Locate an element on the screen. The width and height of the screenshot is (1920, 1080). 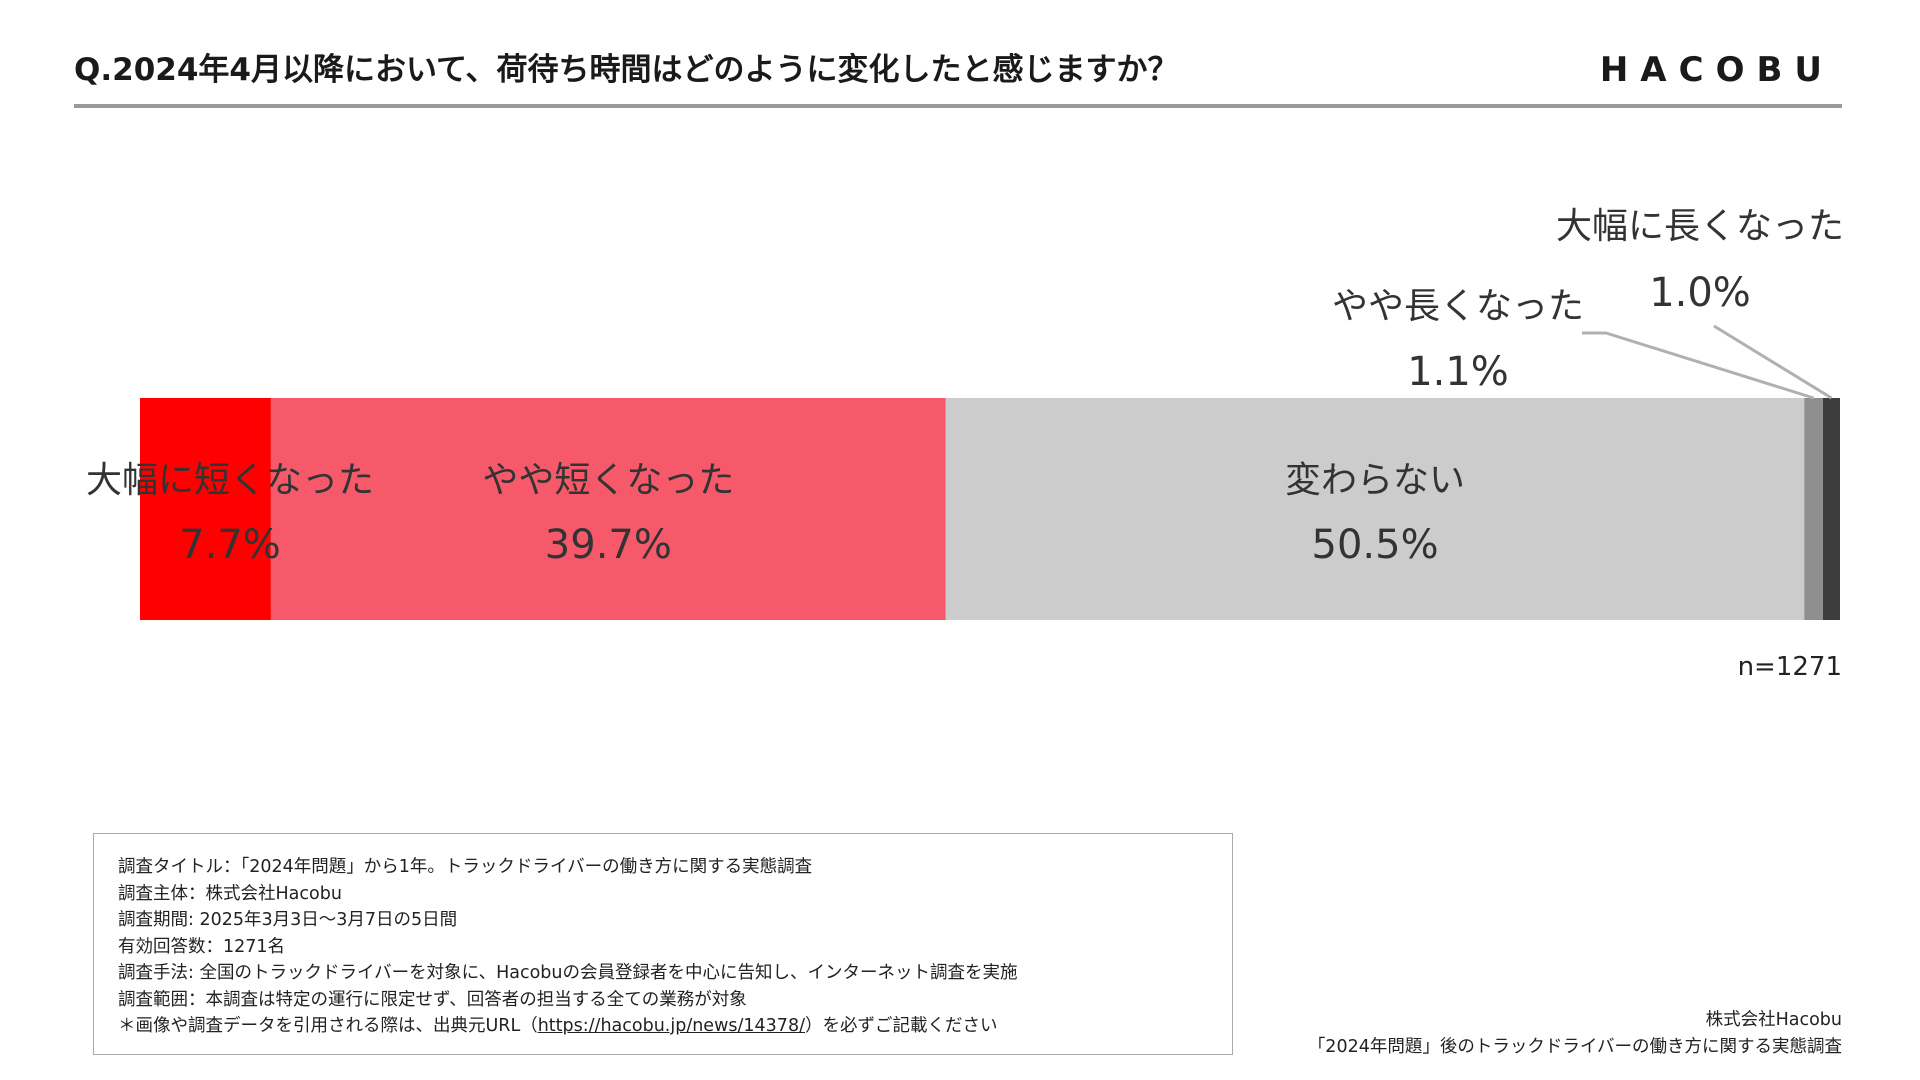
segment-value-label: 50.5% is located at coordinates (1375, 545).